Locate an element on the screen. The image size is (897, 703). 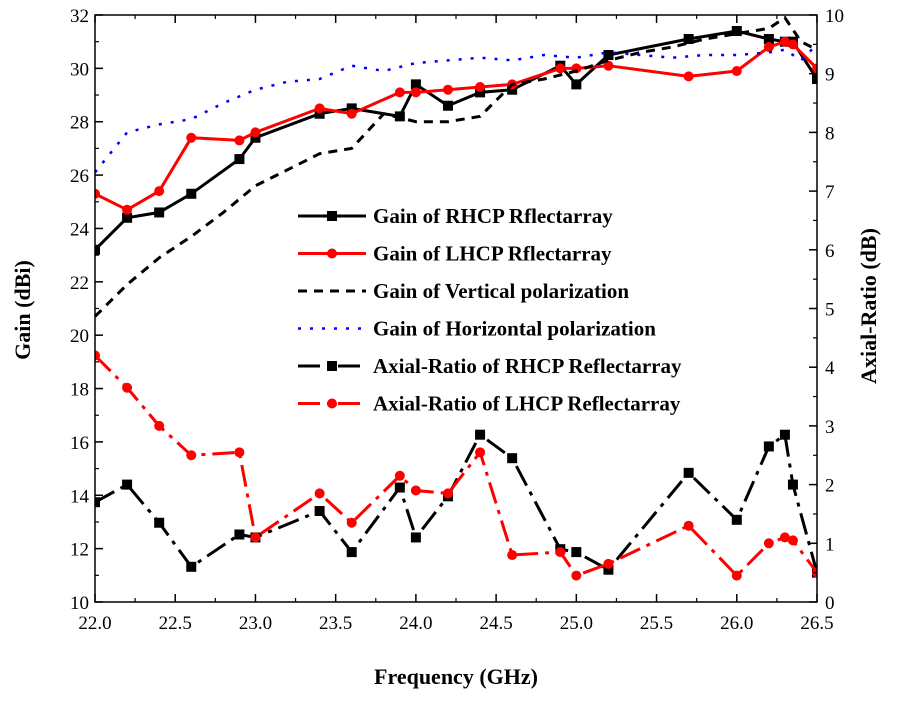
x-tick-label: 24.0 is located at coordinates (415, 623).